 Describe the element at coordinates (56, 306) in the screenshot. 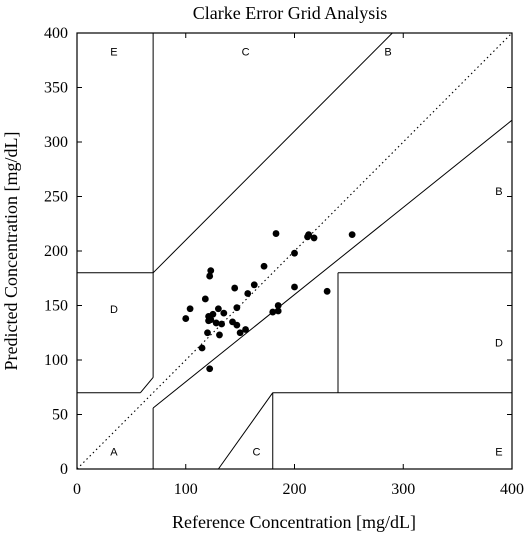

I see `y-tick-label: 150` at that location.